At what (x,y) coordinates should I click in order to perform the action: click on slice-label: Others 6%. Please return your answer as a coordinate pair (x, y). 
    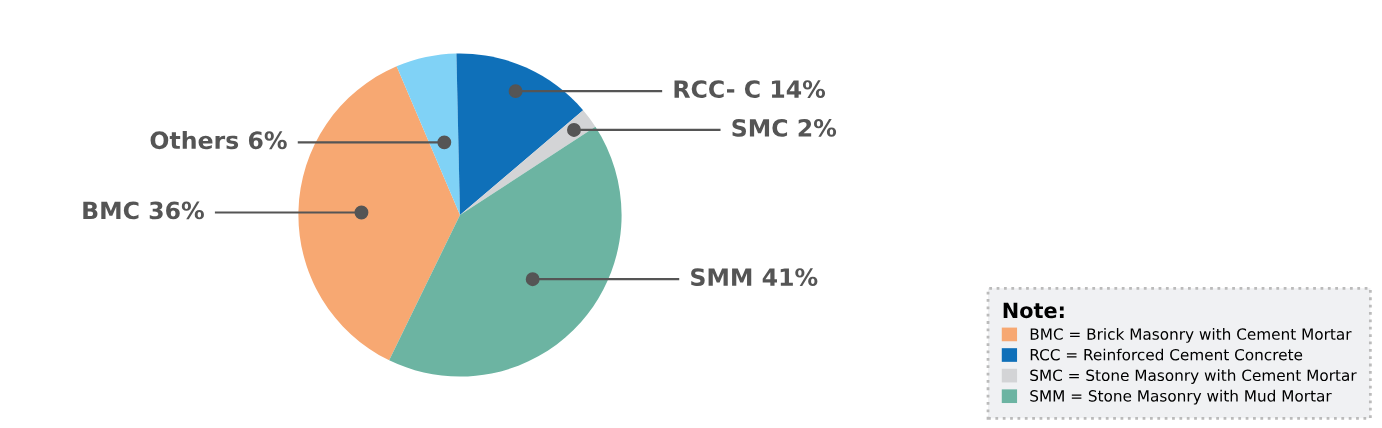
    Looking at the image, I should click on (218, 140).